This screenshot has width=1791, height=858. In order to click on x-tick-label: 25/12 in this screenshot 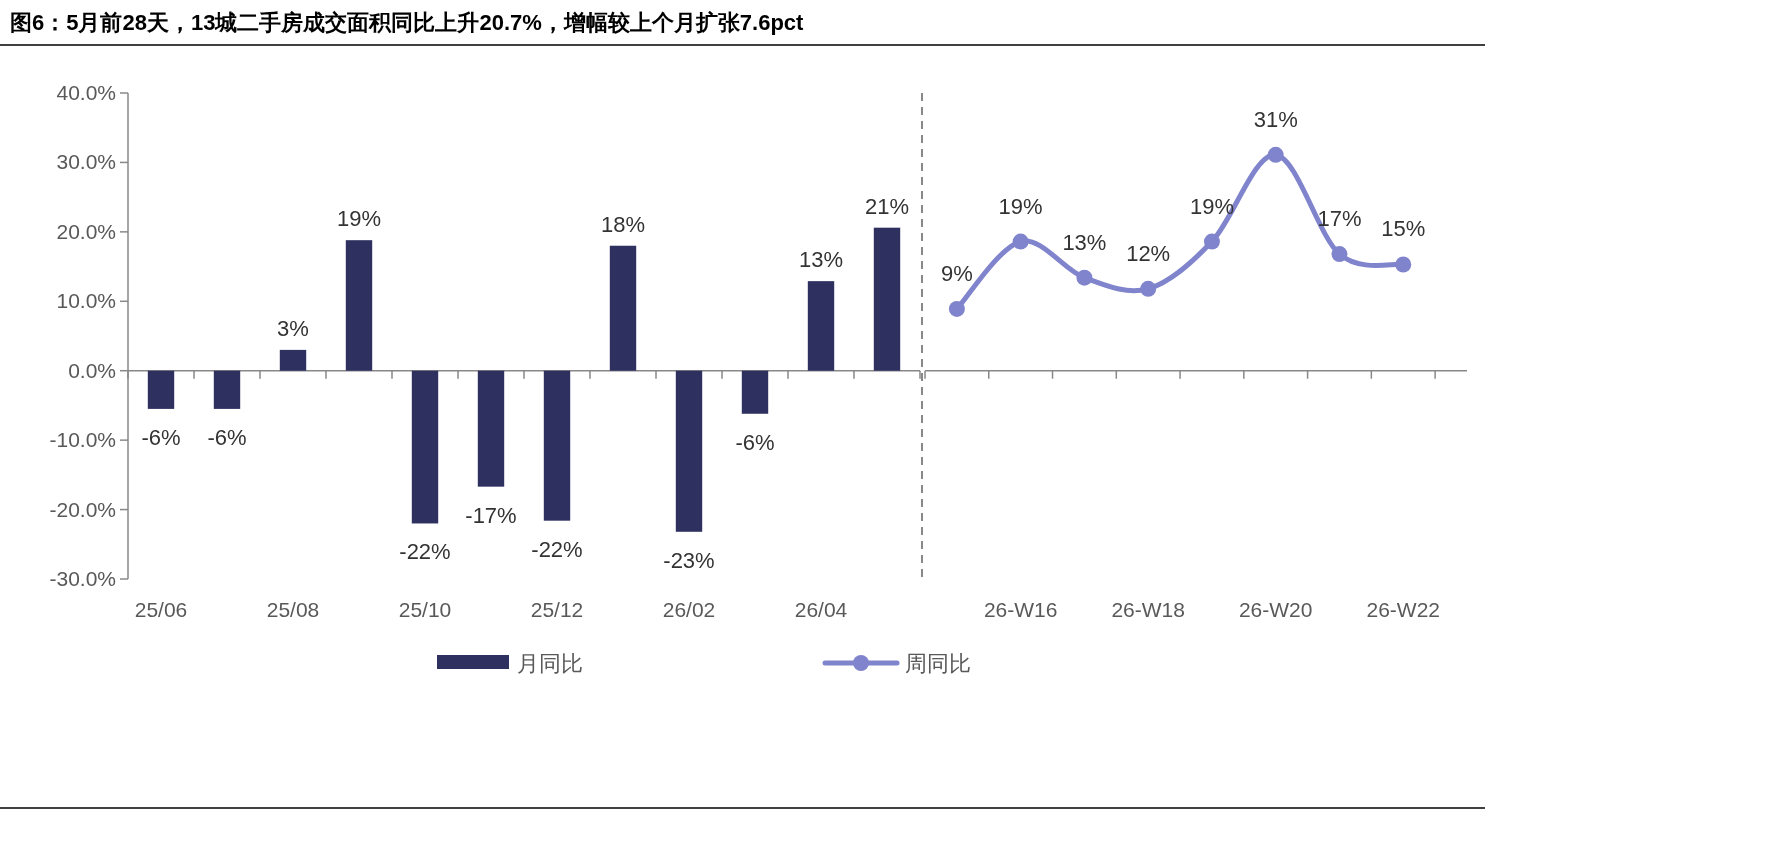, I will do `click(557, 609)`.